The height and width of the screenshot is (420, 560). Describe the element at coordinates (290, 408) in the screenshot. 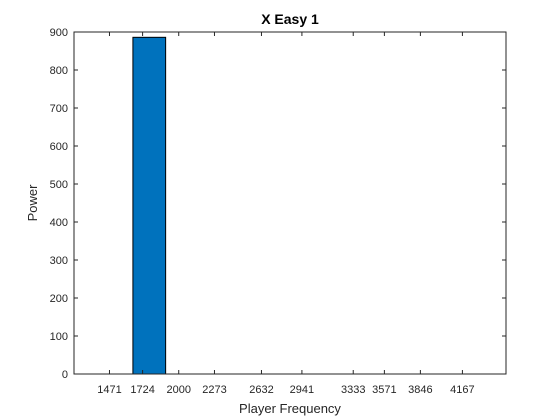

I see `x-axis-label: Player Frequency` at that location.